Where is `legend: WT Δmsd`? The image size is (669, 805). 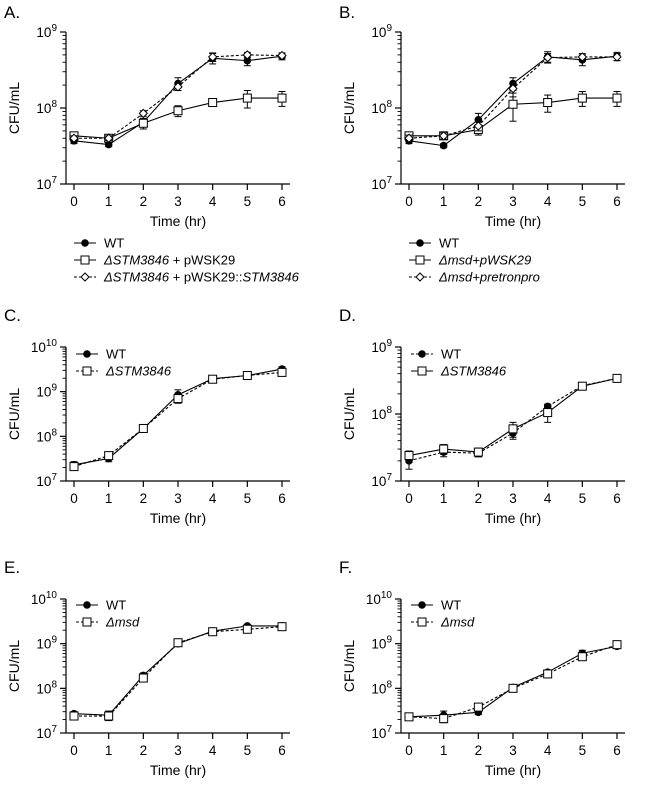
legend: WT Δmsd is located at coordinates (443, 614).